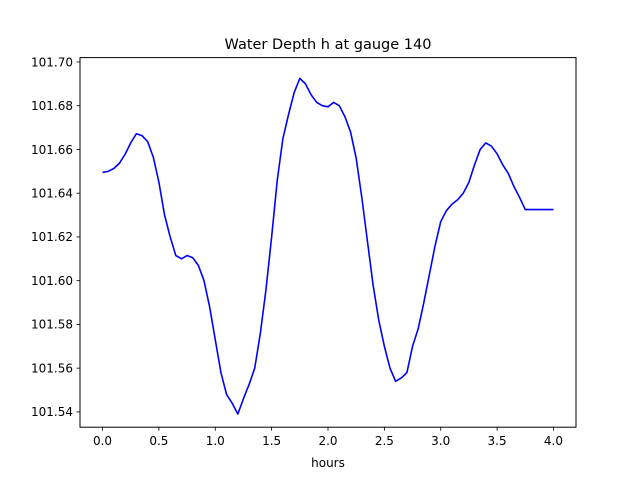 This screenshot has height=480, width=640. I want to click on x-tick-label: 2.5, so click(384, 441).